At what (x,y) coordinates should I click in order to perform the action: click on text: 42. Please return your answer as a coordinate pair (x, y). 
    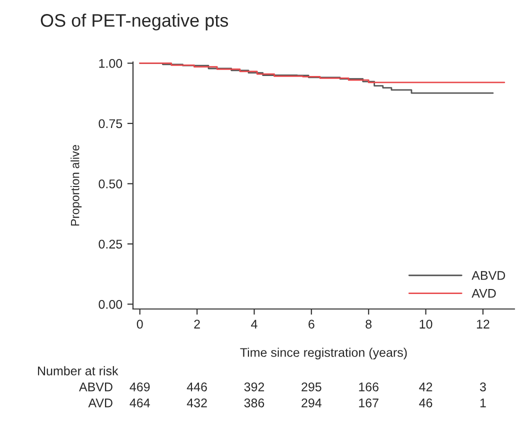
    Looking at the image, I should click on (425, 387).